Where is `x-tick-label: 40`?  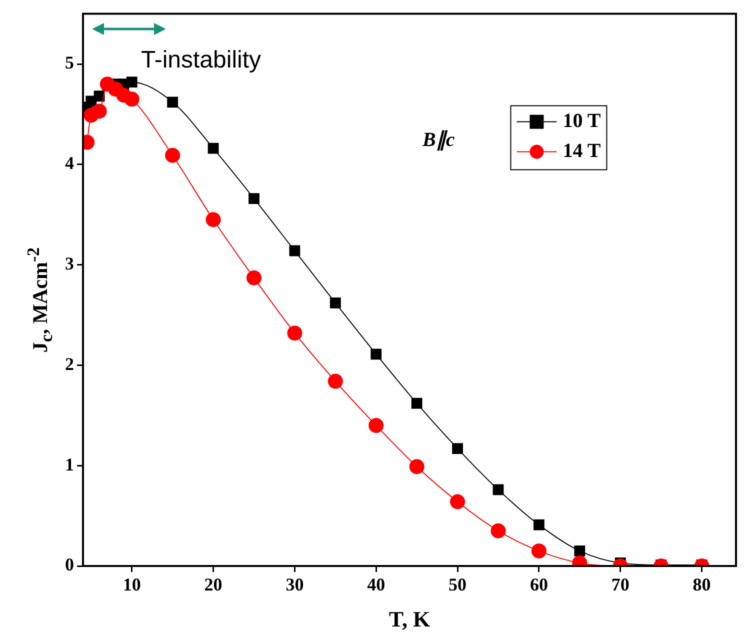 x-tick-label: 40 is located at coordinates (376, 584).